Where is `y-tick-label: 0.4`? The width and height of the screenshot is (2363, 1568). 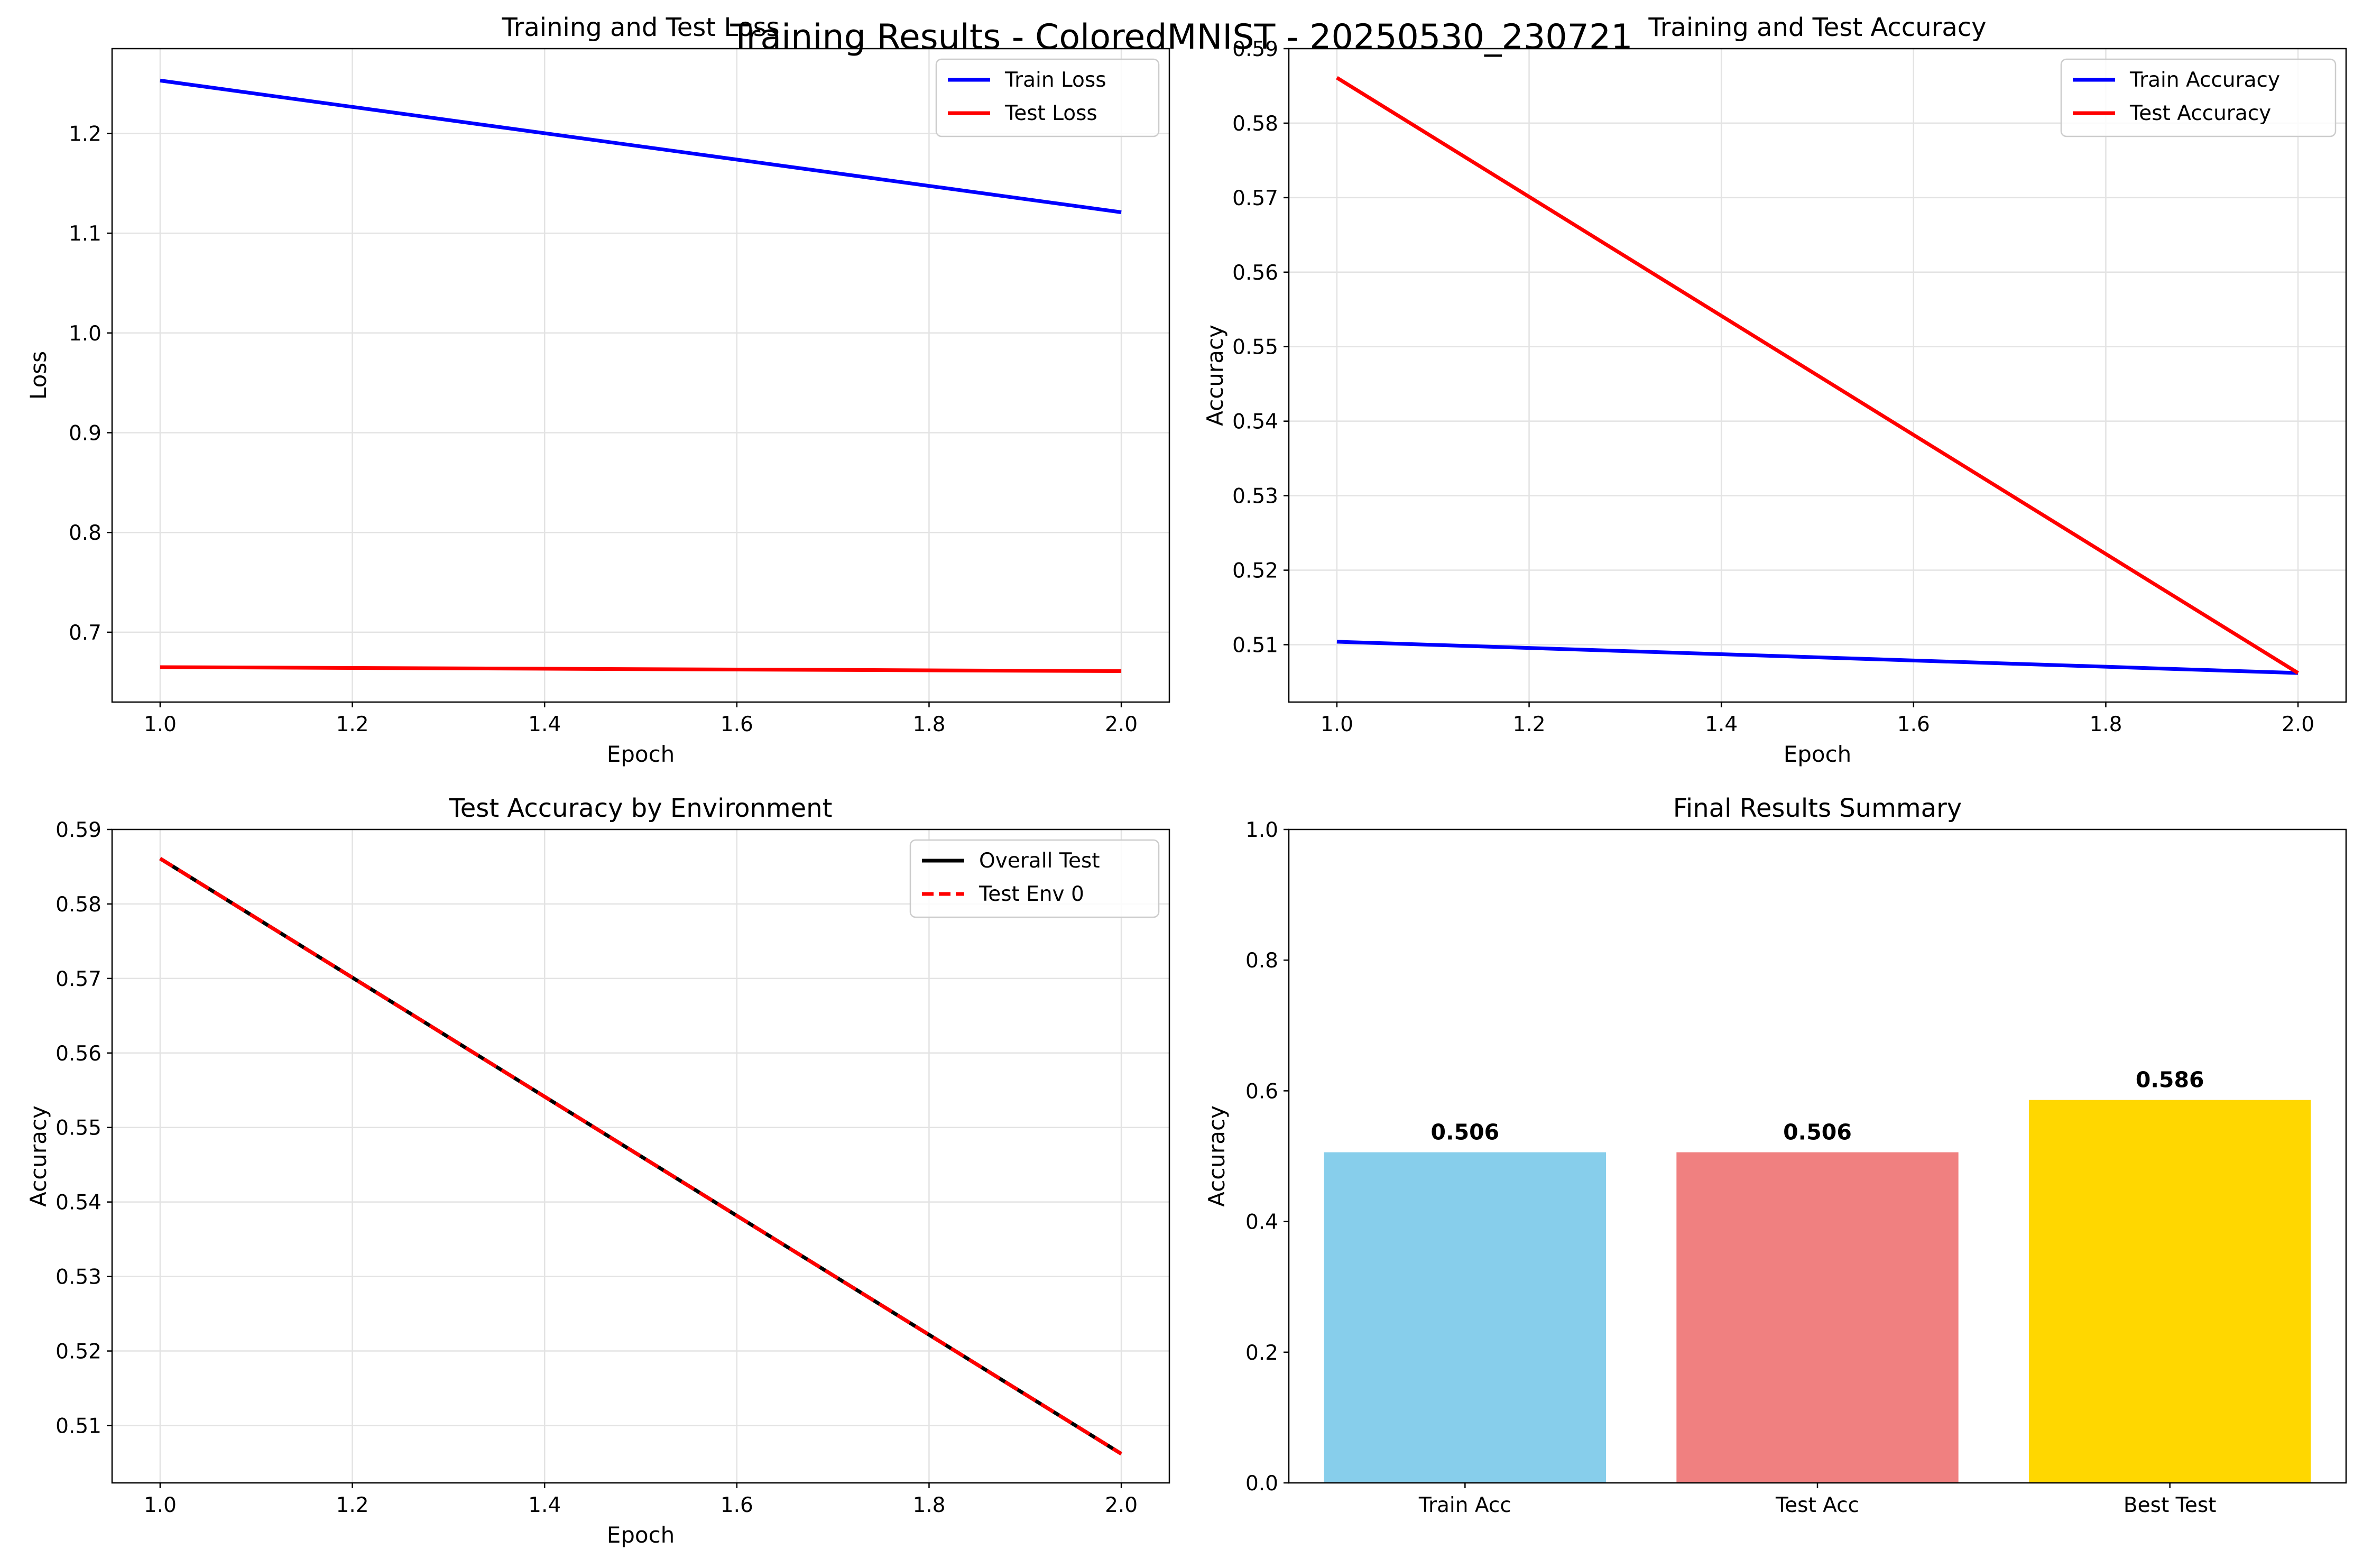
y-tick-label: 0.4 is located at coordinates (1261, 1222).